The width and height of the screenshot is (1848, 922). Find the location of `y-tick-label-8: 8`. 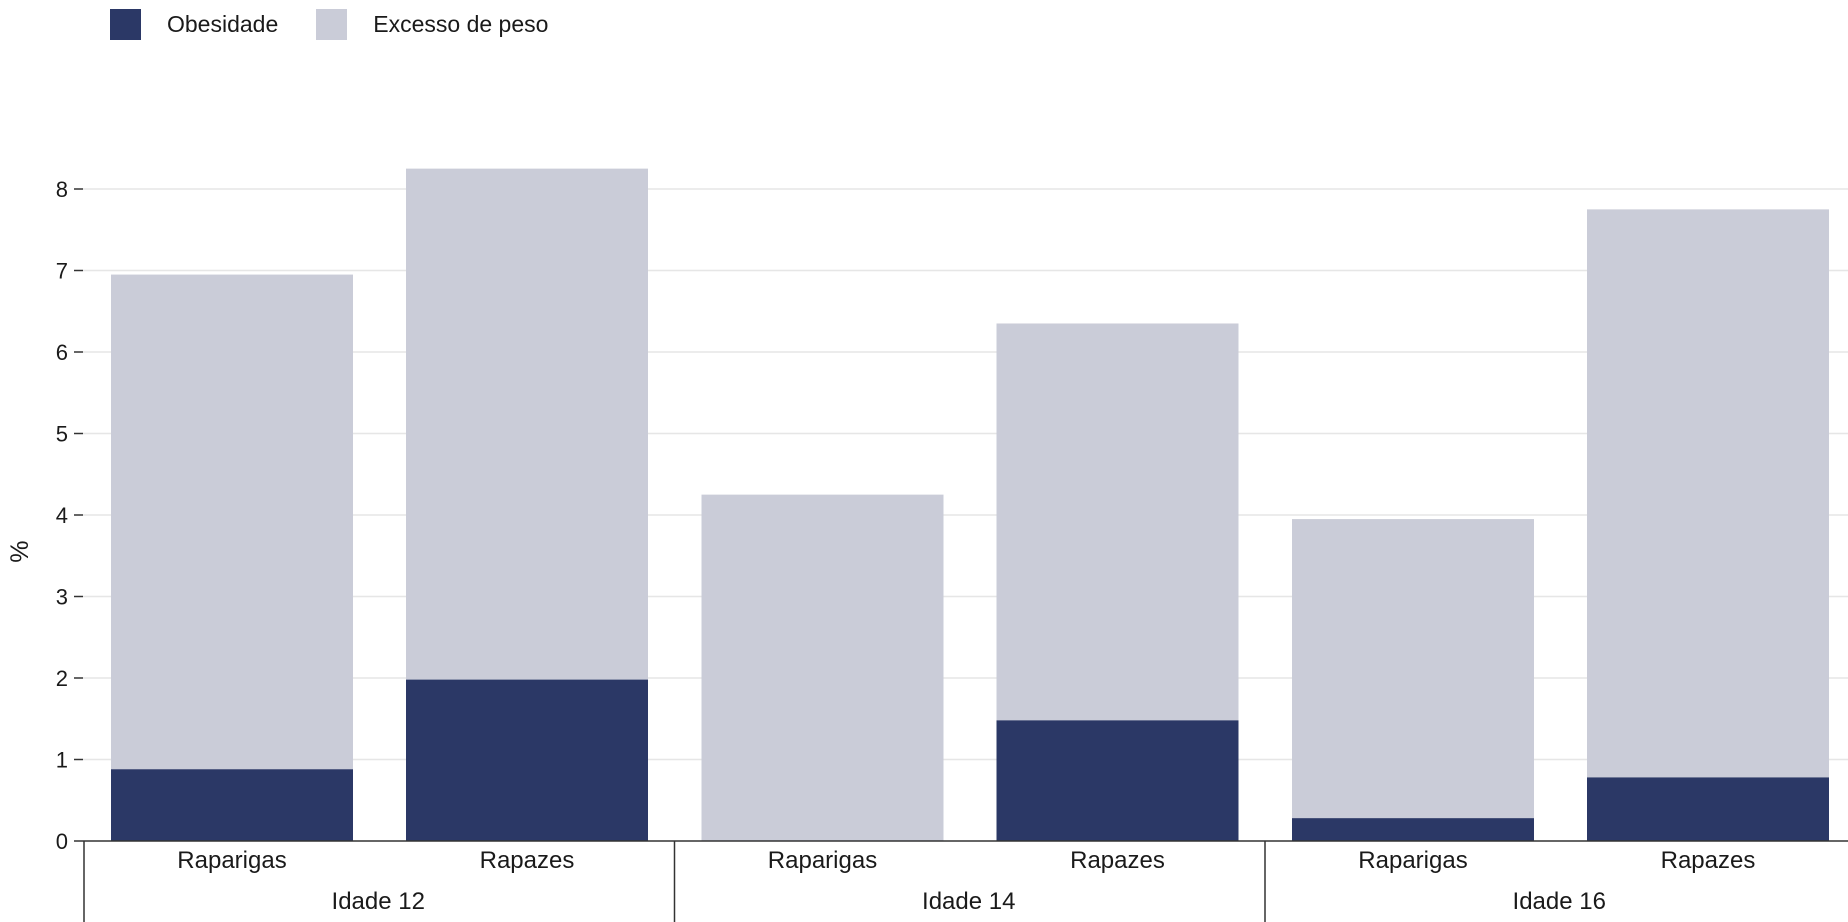

y-tick-label-8: 8 is located at coordinates (62, 189).